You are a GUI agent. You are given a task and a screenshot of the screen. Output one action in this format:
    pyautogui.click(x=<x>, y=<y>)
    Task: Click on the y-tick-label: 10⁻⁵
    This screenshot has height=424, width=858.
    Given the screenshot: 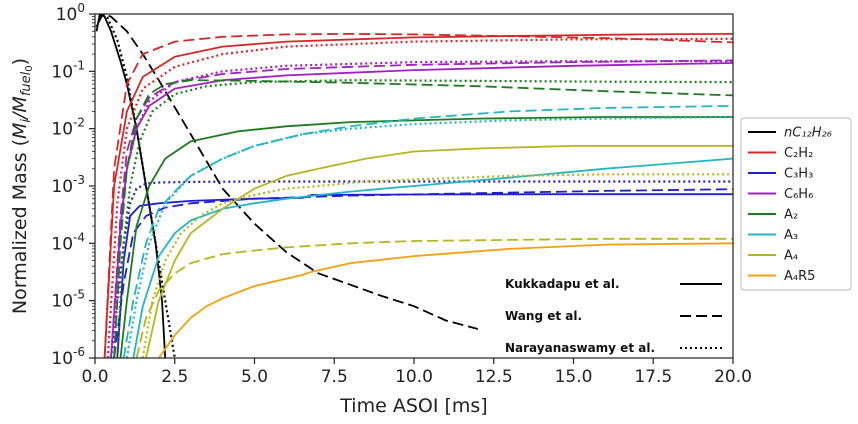 What is the action you would take?
    pyautogui.click(x=68, y=300)
    